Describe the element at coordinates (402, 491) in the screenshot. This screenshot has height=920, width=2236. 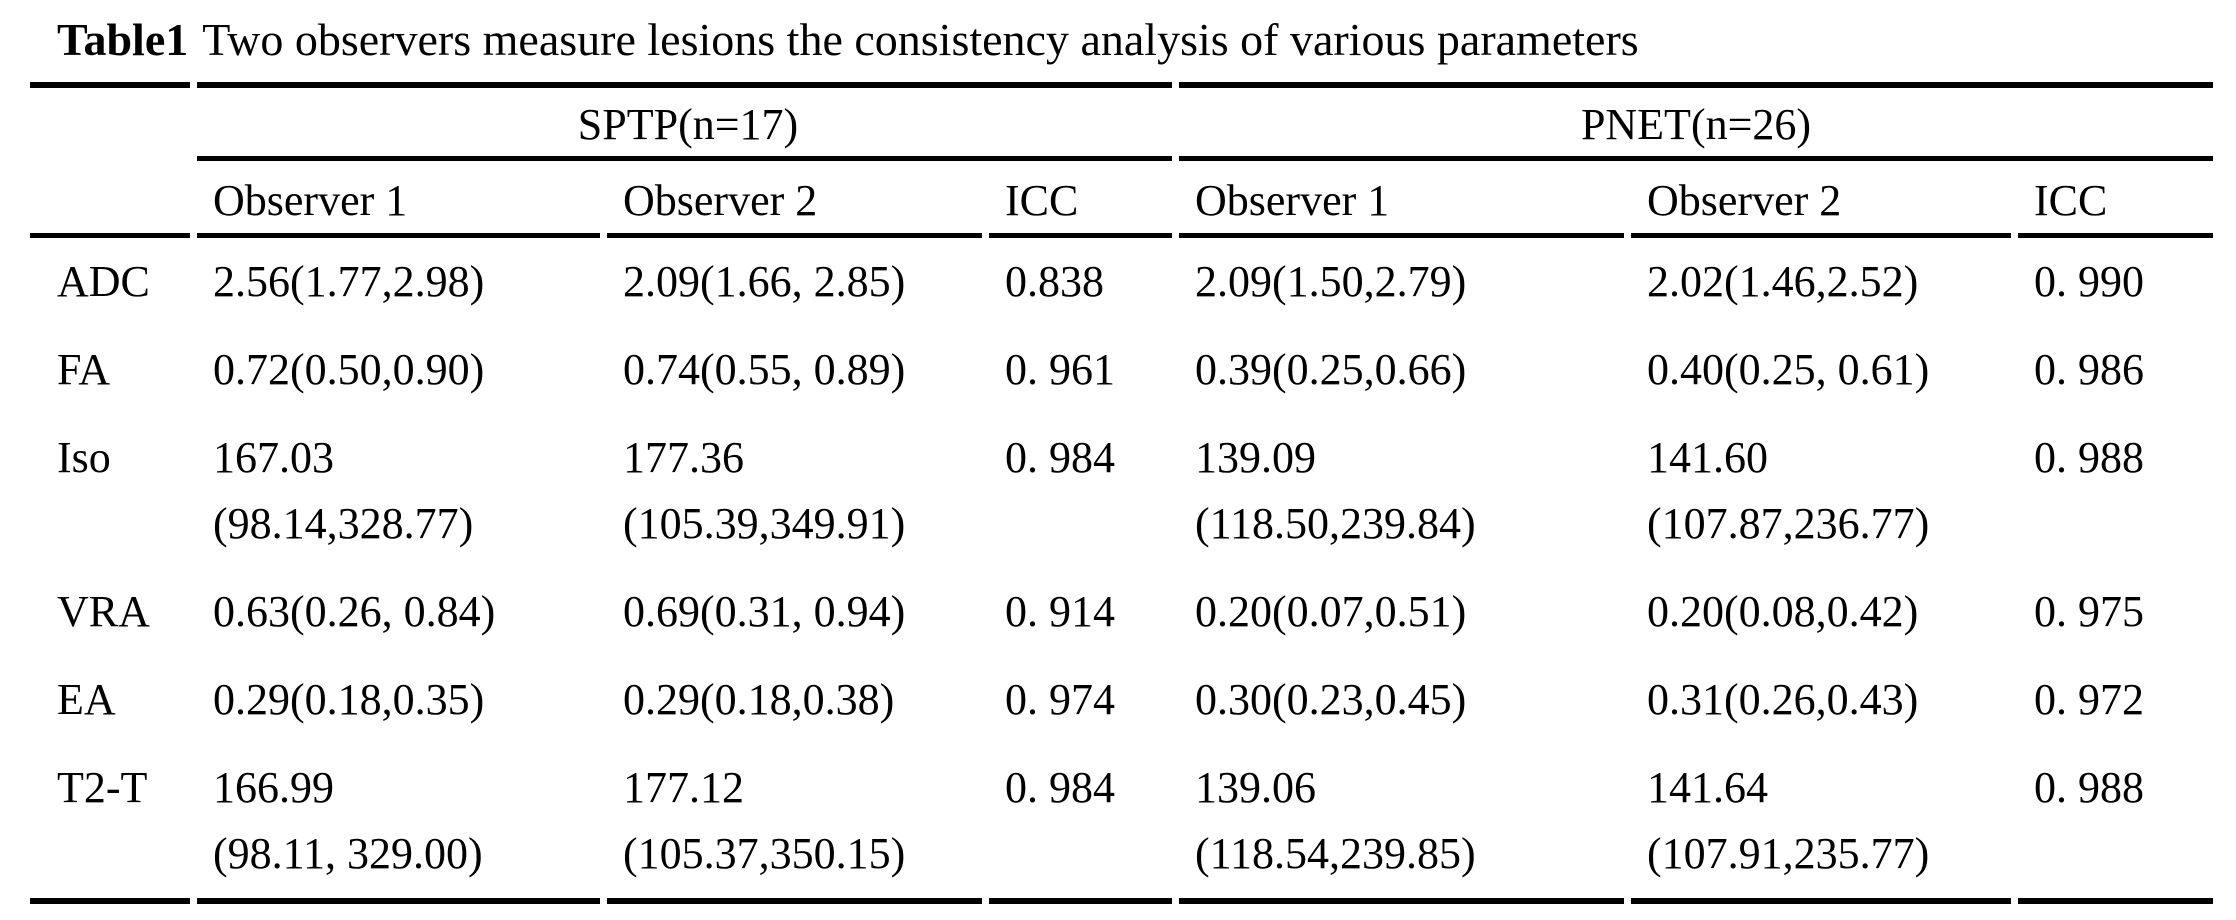
I see `iso-sptp-observer1: 167.03 (98.14,328.77)` at that location.